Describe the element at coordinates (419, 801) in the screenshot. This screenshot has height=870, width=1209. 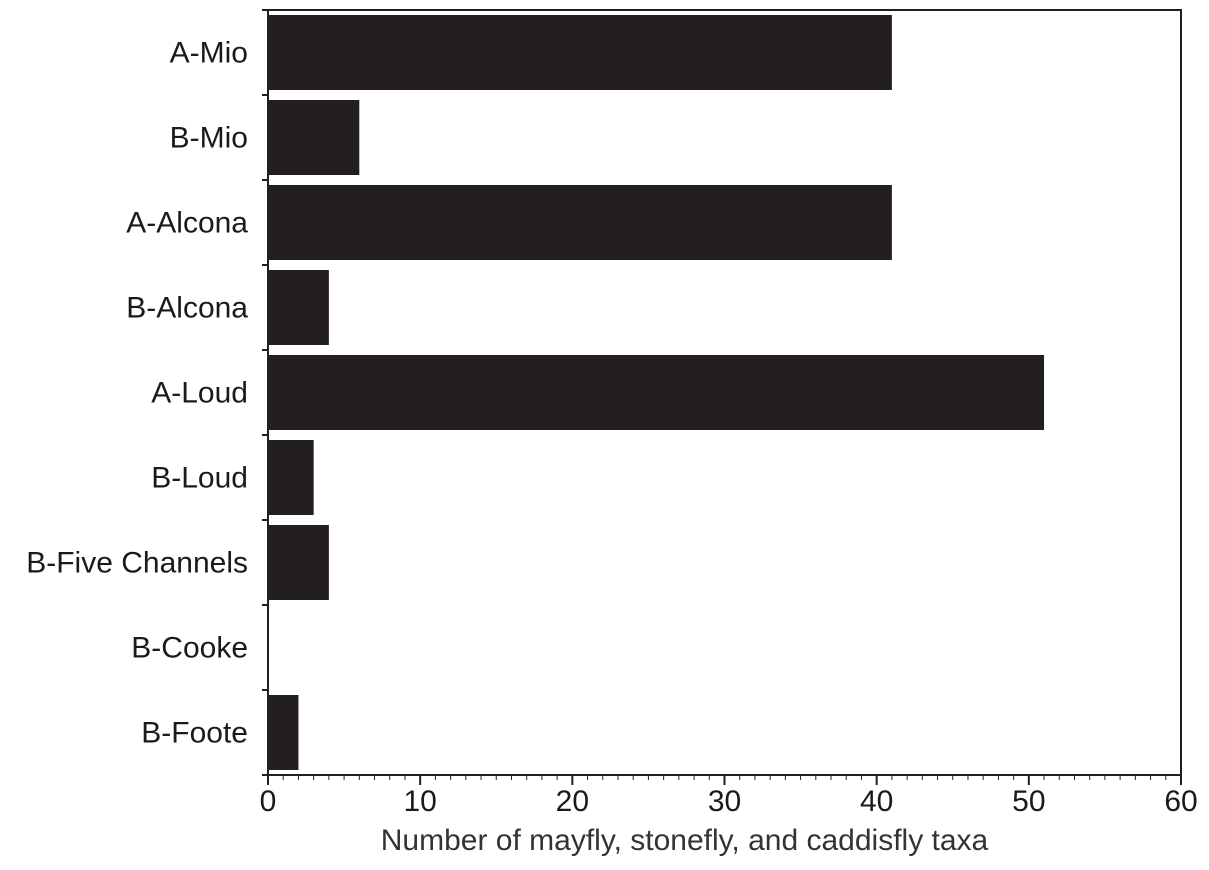
I see `x-tick-label: 10` at that location.